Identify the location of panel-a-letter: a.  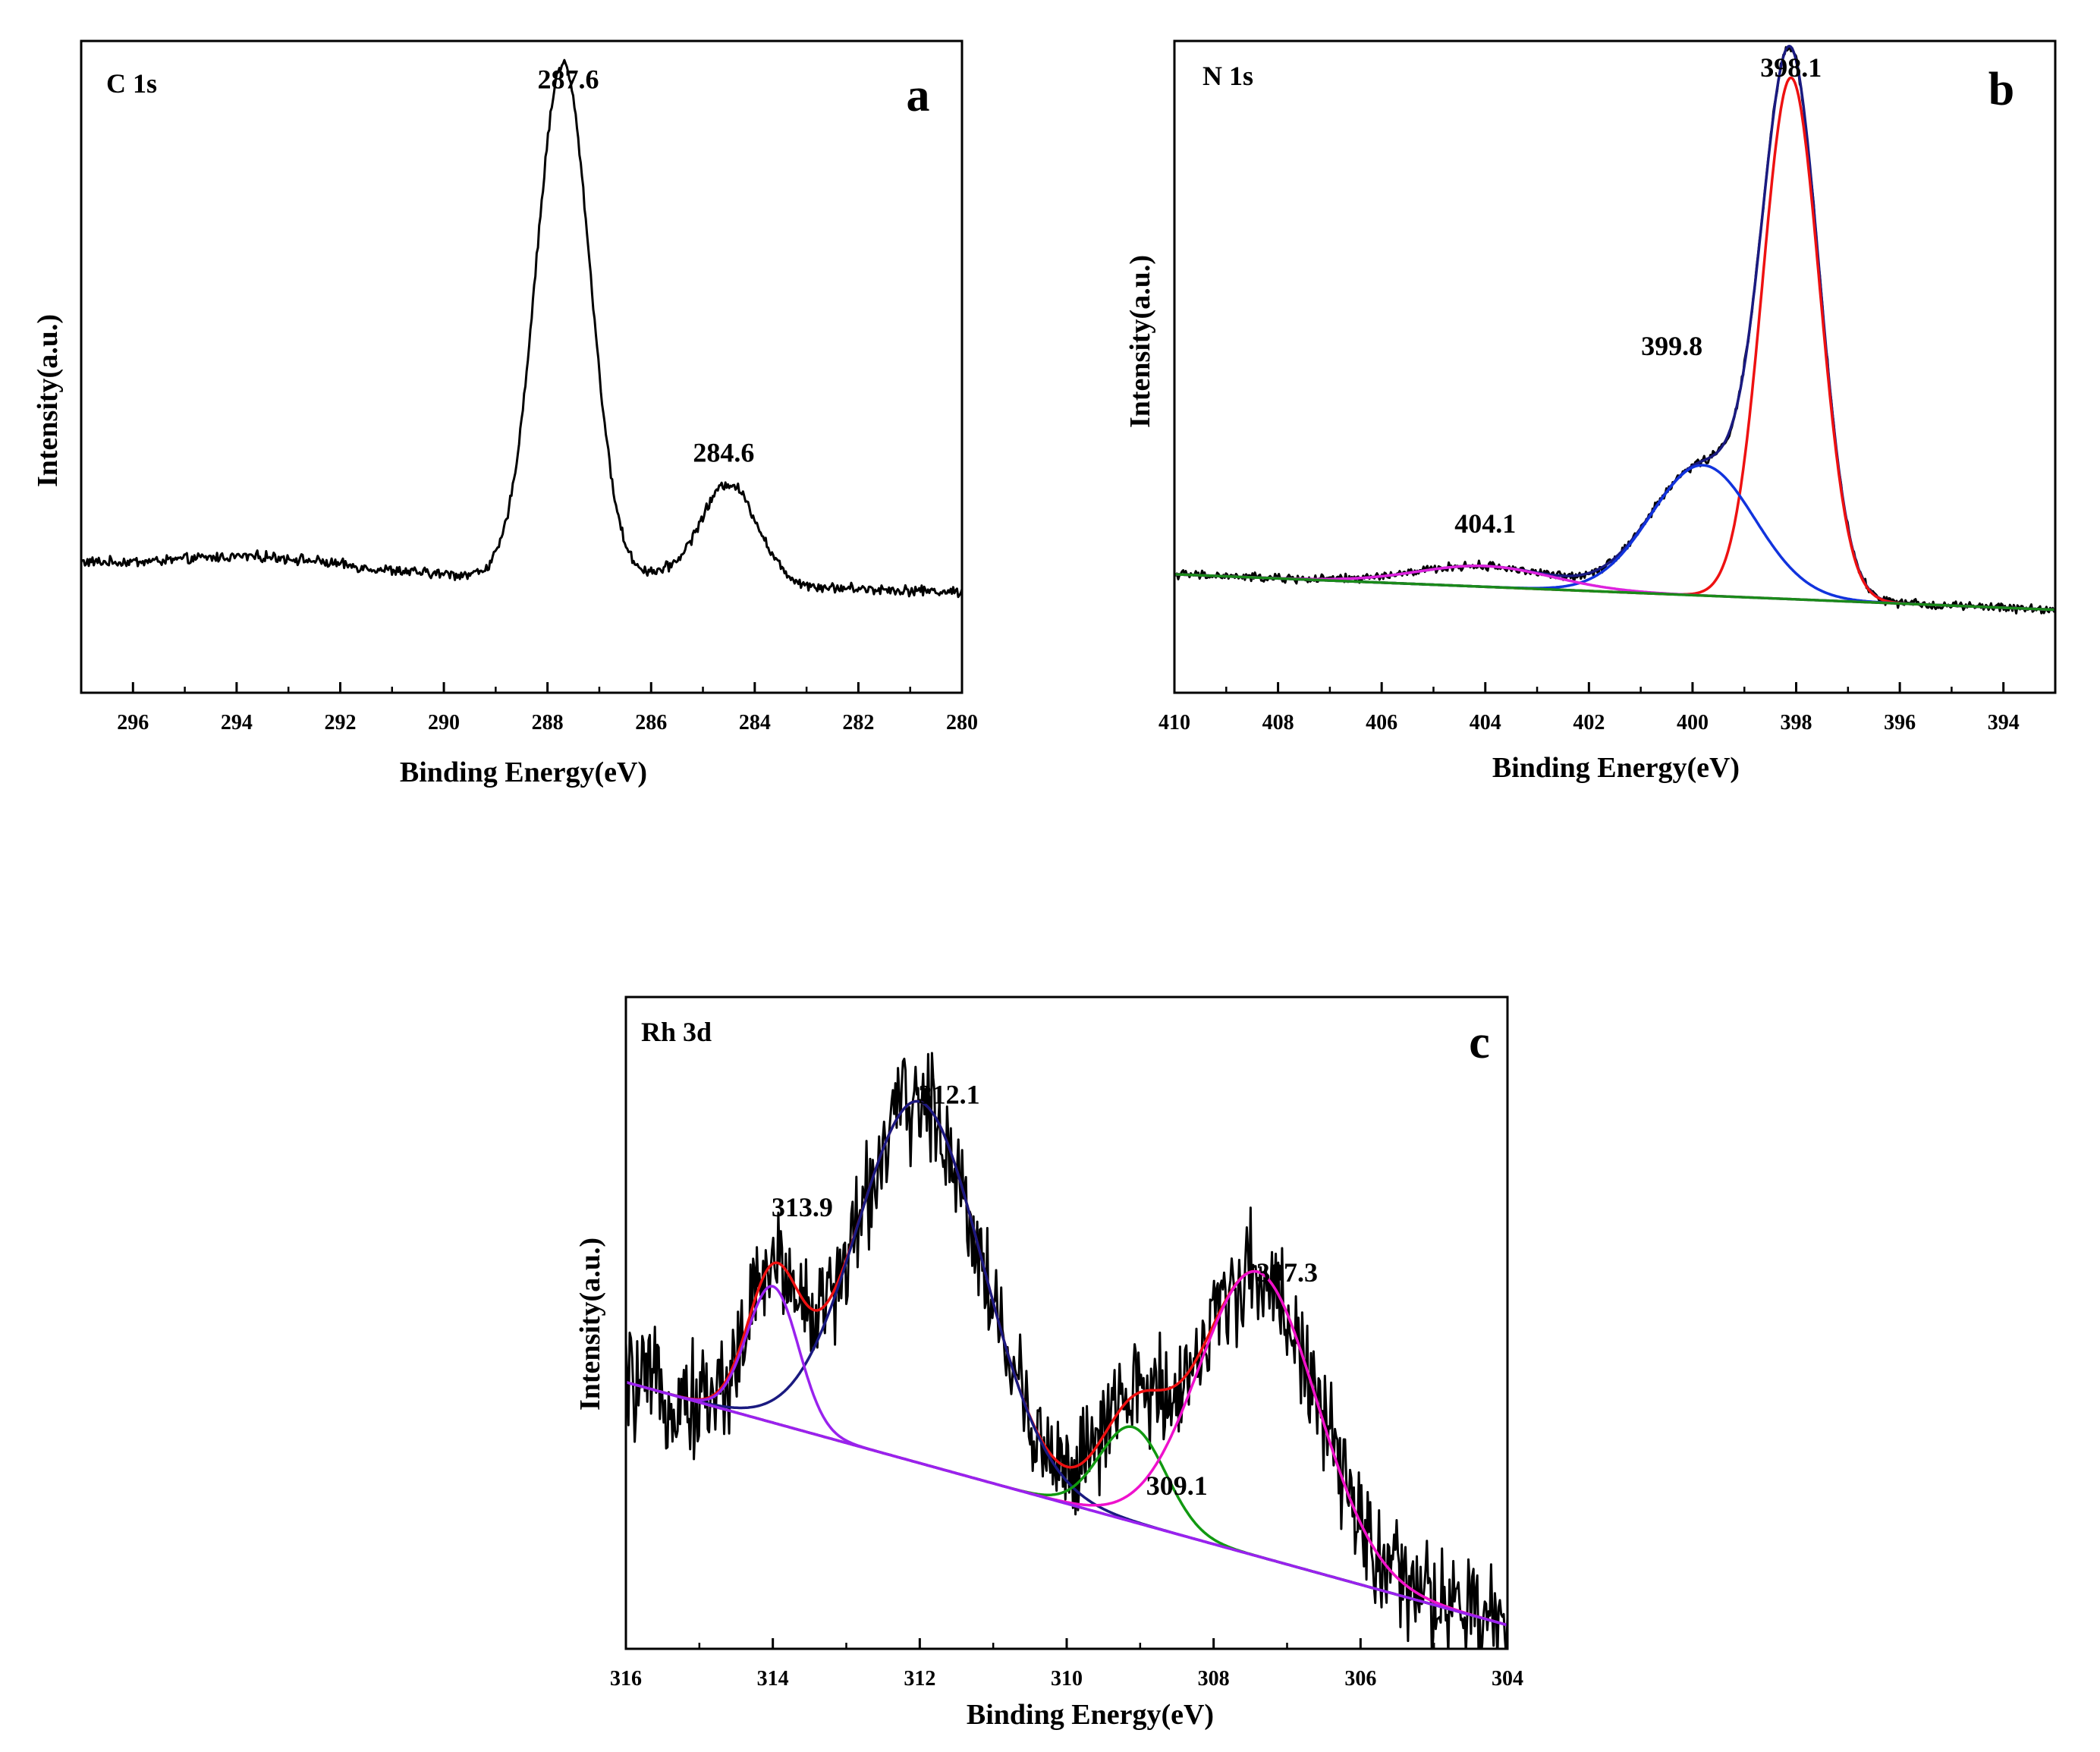
(918, 95).